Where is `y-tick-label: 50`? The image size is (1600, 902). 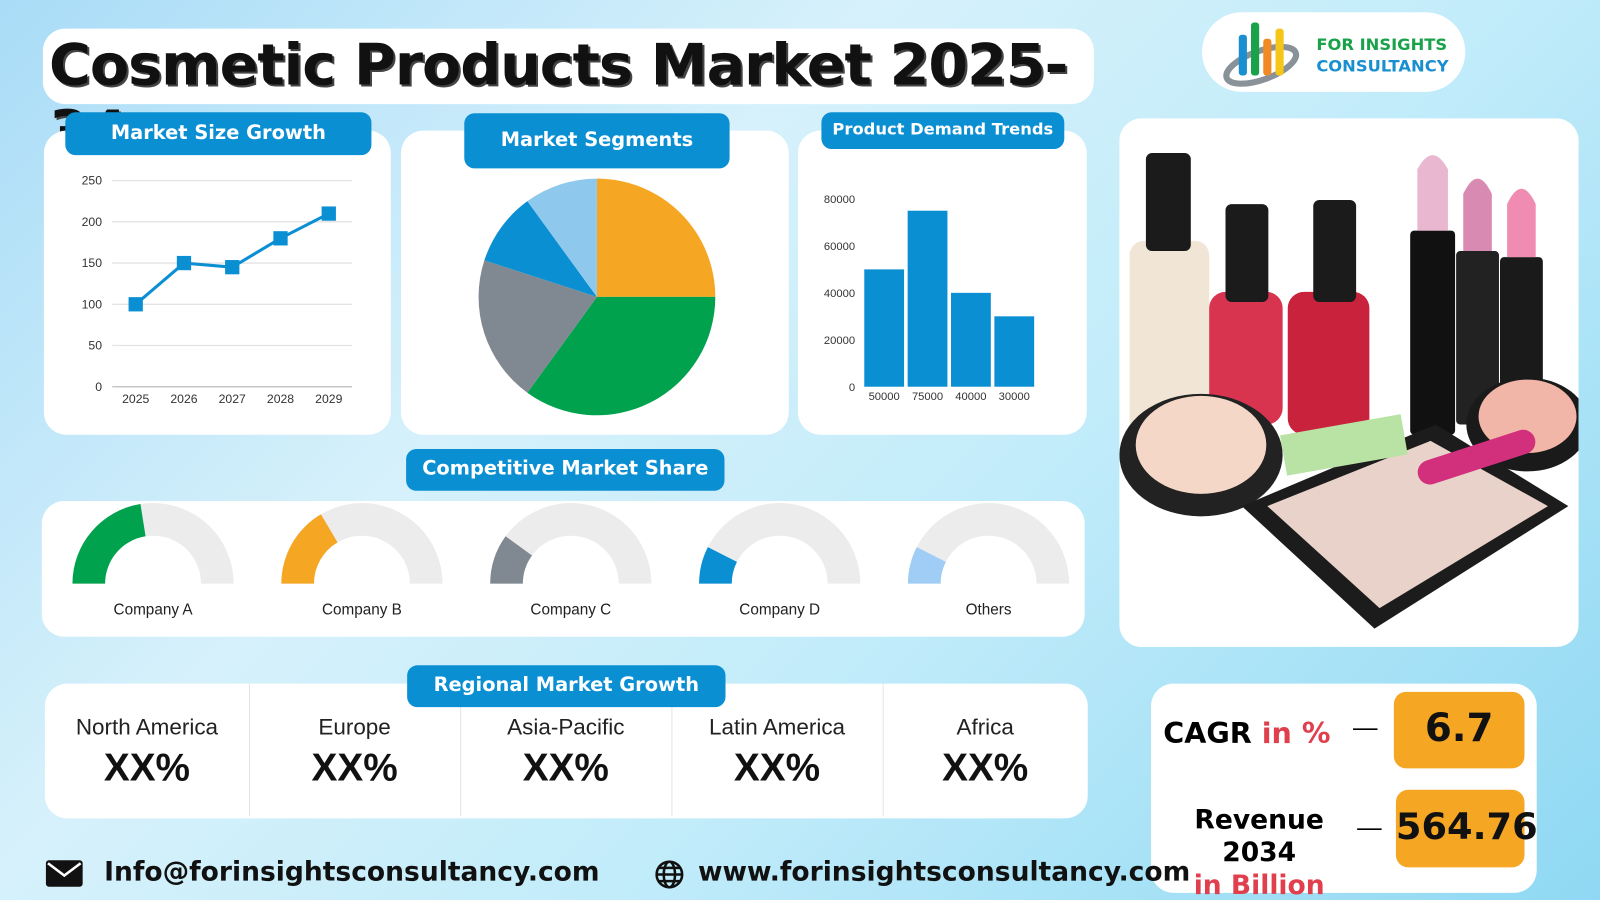
y-tick-label: 50 is located at coordinates (95, 346).